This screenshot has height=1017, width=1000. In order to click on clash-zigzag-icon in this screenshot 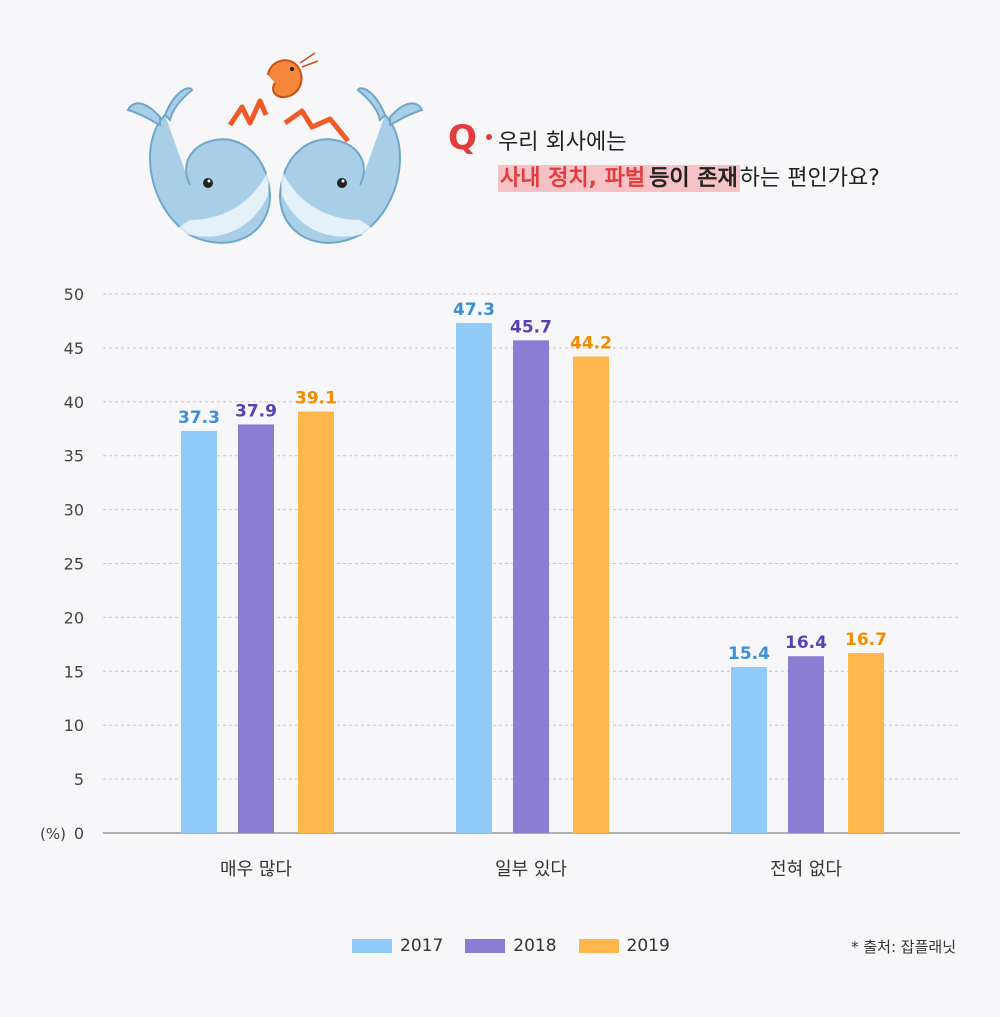, I will do `click(288, 120)`.